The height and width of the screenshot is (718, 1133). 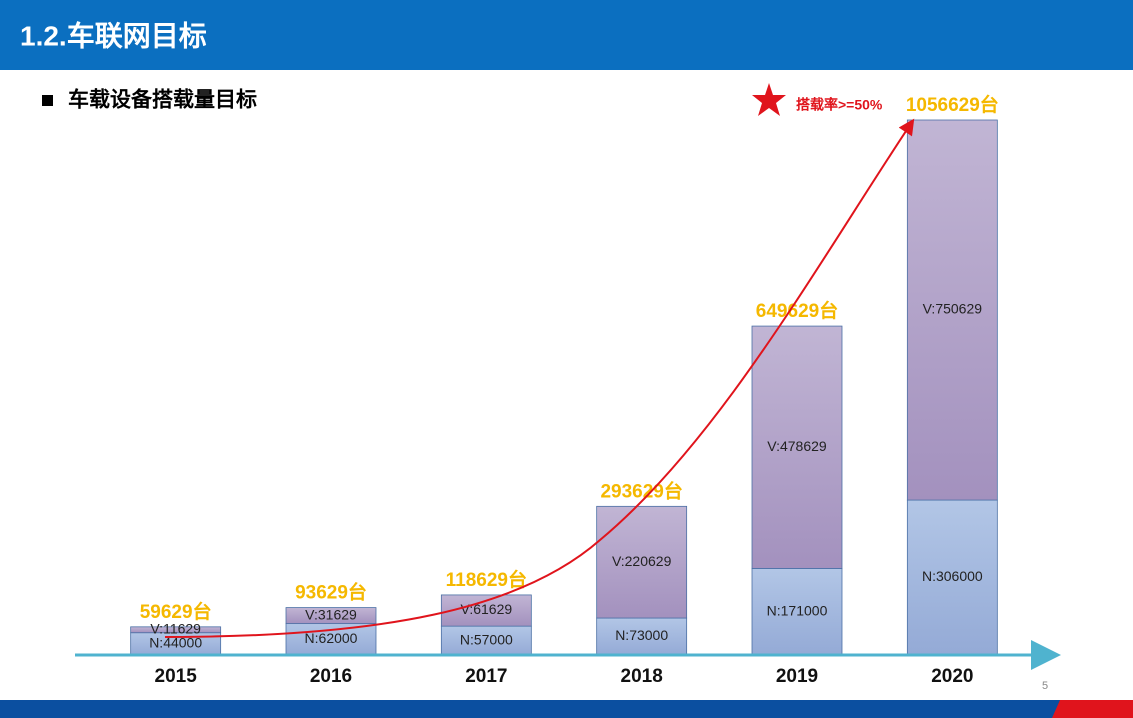 I want to click on segment-label: N:62000, so click(x=331, y=638).